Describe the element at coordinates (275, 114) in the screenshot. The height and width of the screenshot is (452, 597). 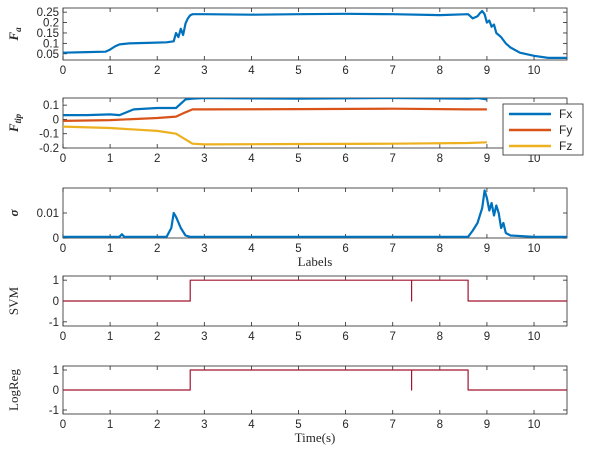
I see `series-line-fy` at that location.